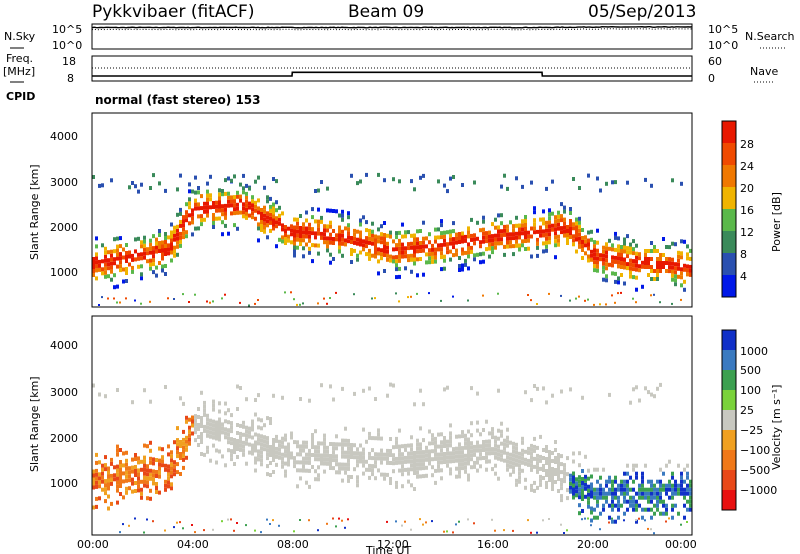 This screenshot has height=554, width=800. What do you see at coordinates (729, 360) in the screenshot?
I see `vel-colorbar-bin` at bounding box center [729, 360].